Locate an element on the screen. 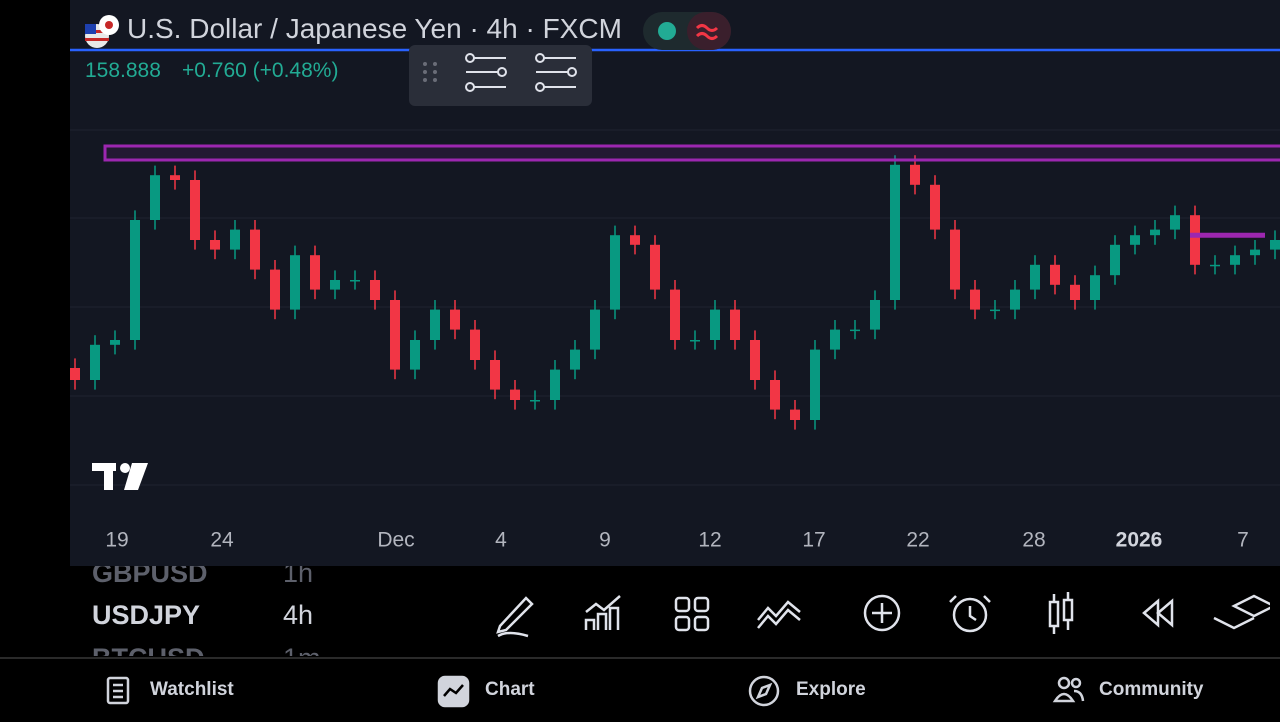 The height and width of the screenshot is (722, 1280). watchlist: GBPUSD 1h USDJPY 4h BTCUSD 1m is located at coordinates (240, 611).